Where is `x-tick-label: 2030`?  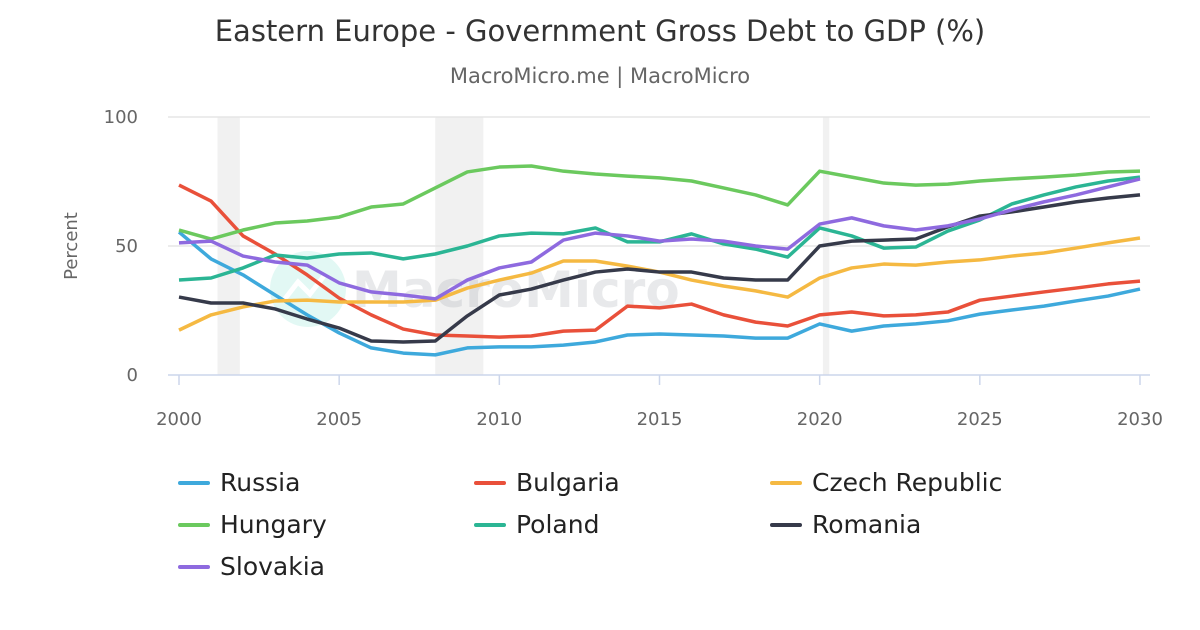 x-tick-label: 2030 is located at coordinates (1140, 419).